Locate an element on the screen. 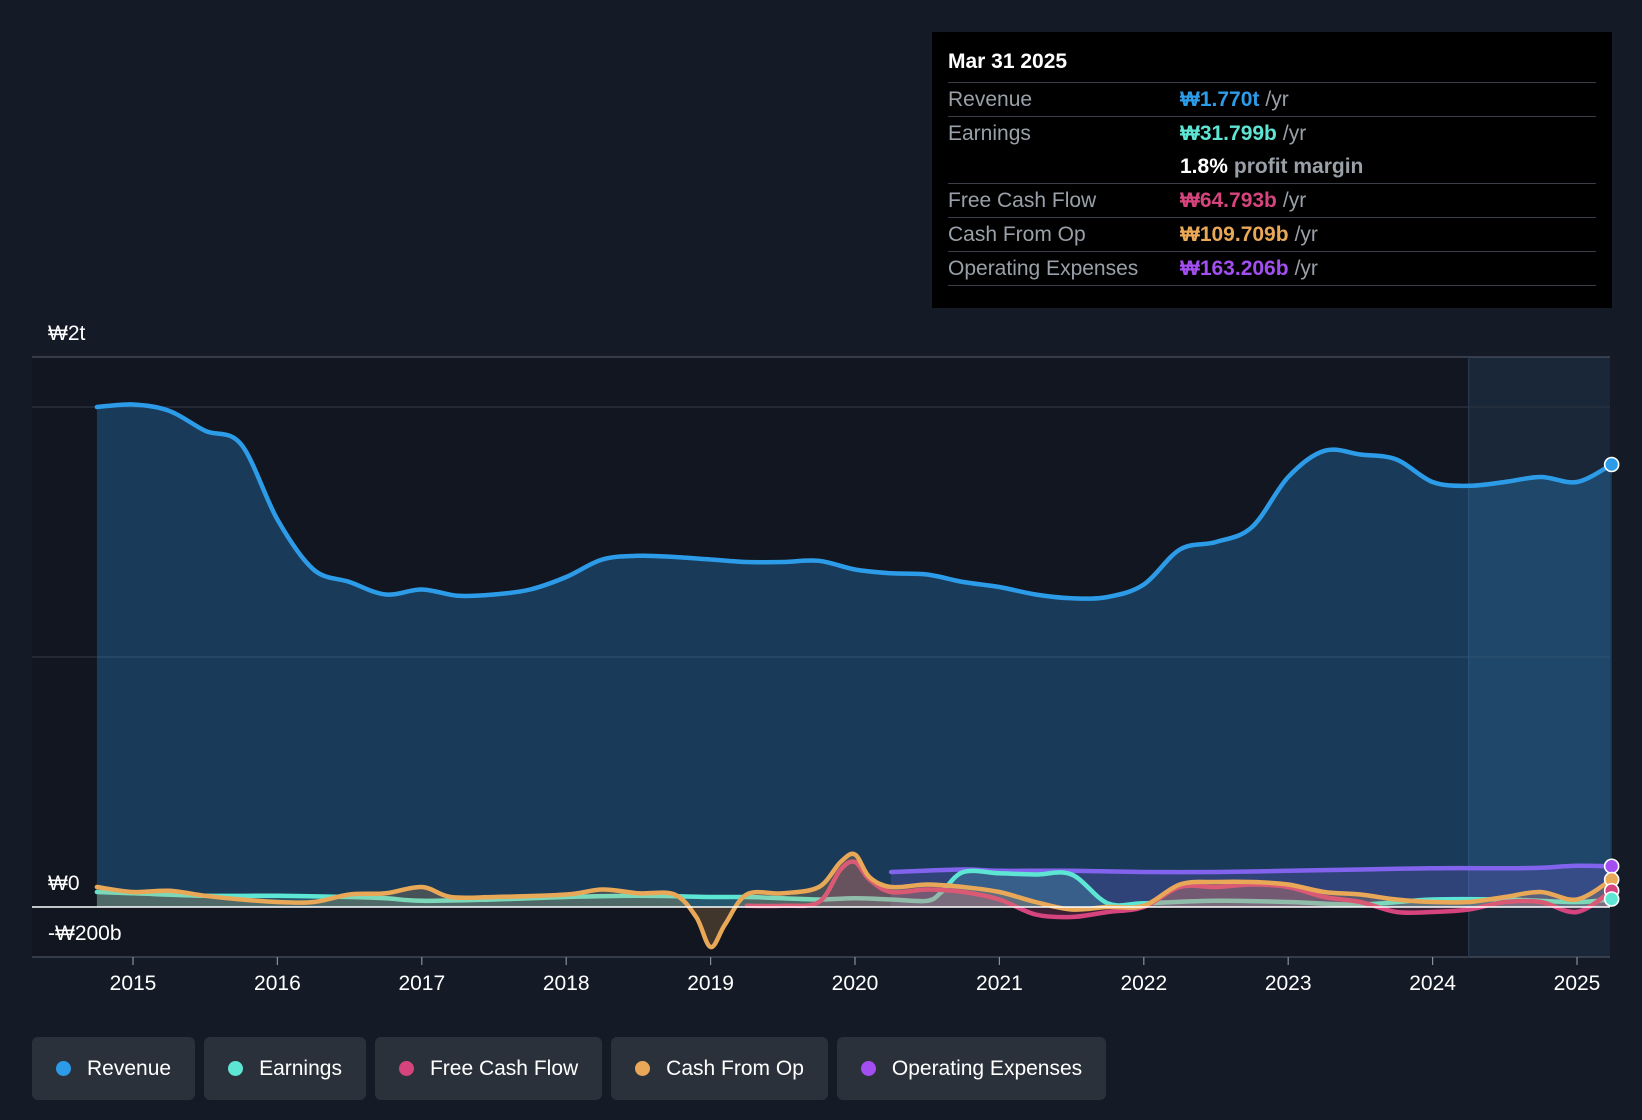 The width and height of the screenshot is (1642, 1120). tooltip-label is located at coordinates (1064, 166).